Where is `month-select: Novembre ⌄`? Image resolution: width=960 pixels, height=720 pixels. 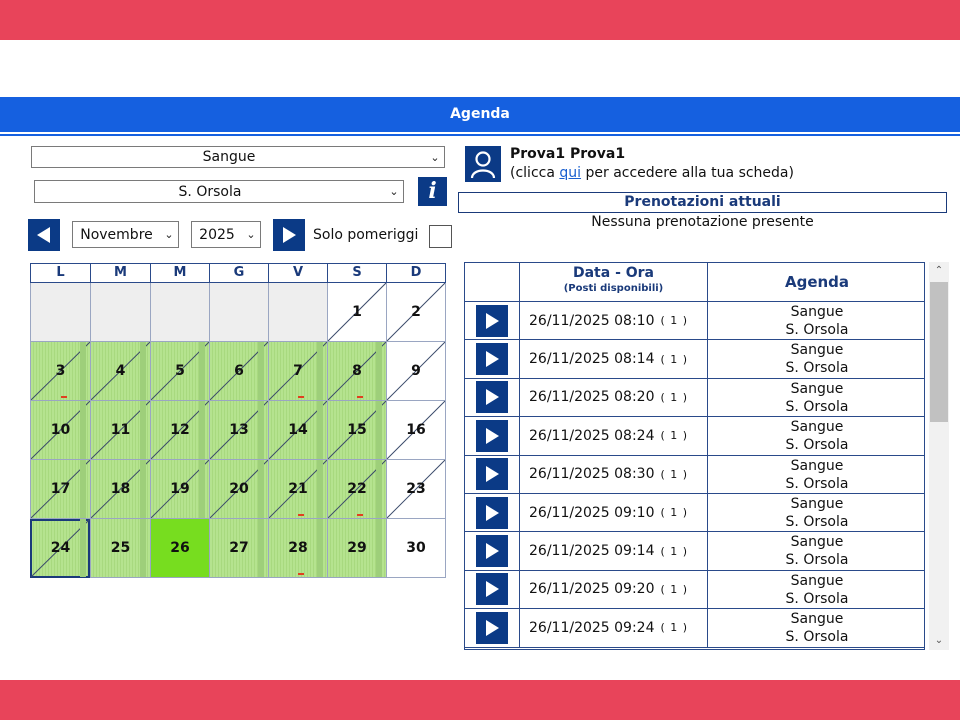 month-select: Novembre ⌄ is located at coordinates (125, 234).